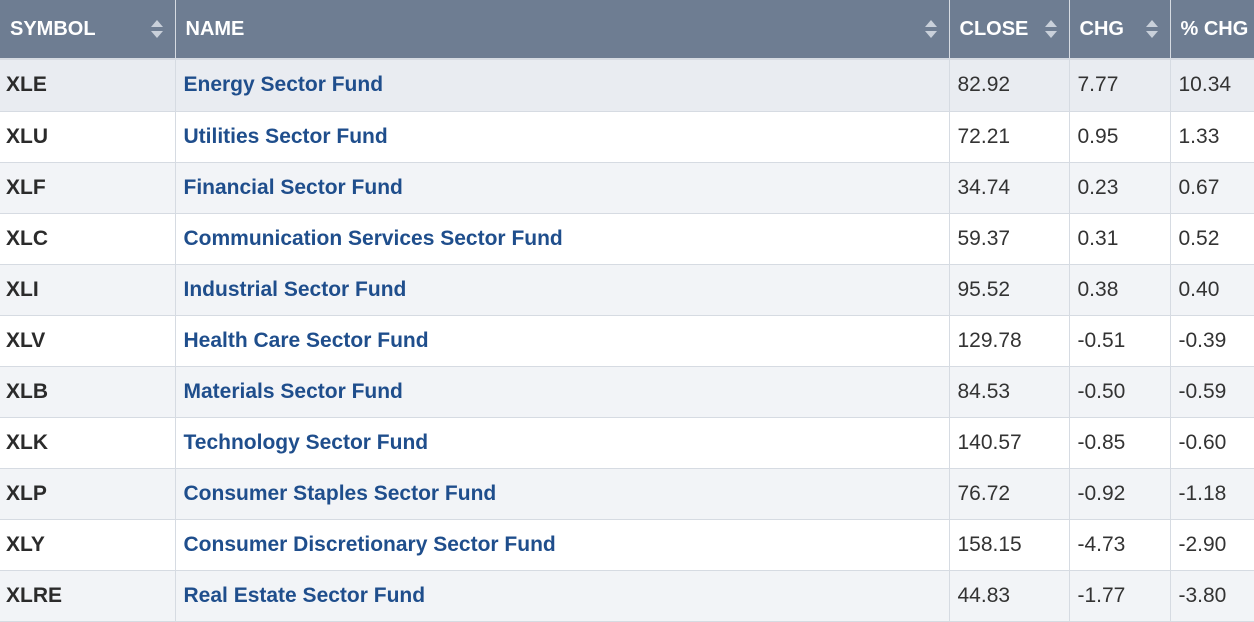 This screenshot has height=622, width=1254. Describe the element at coordinates (1120, 494) in the screenshot. I see `change-cell: -0.92` at that location.